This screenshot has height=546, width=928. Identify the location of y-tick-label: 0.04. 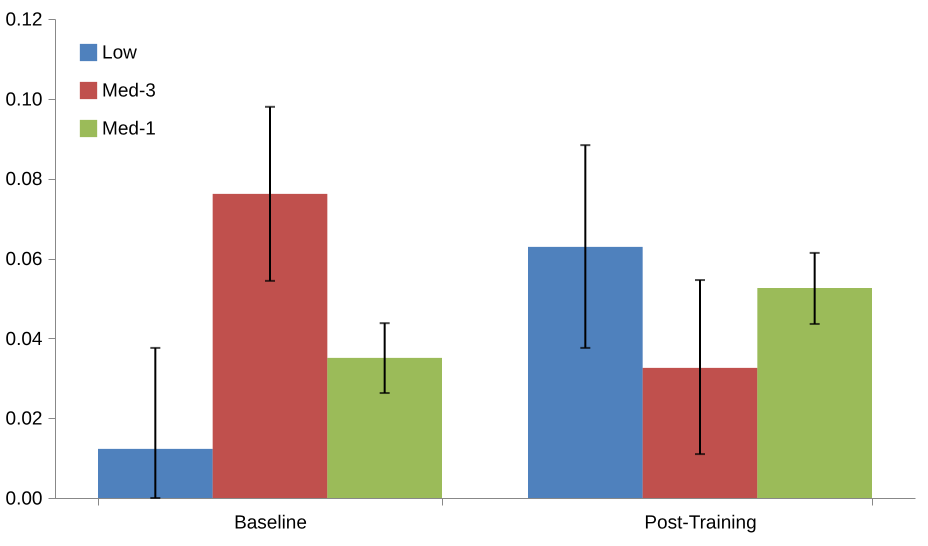
(24, 339).